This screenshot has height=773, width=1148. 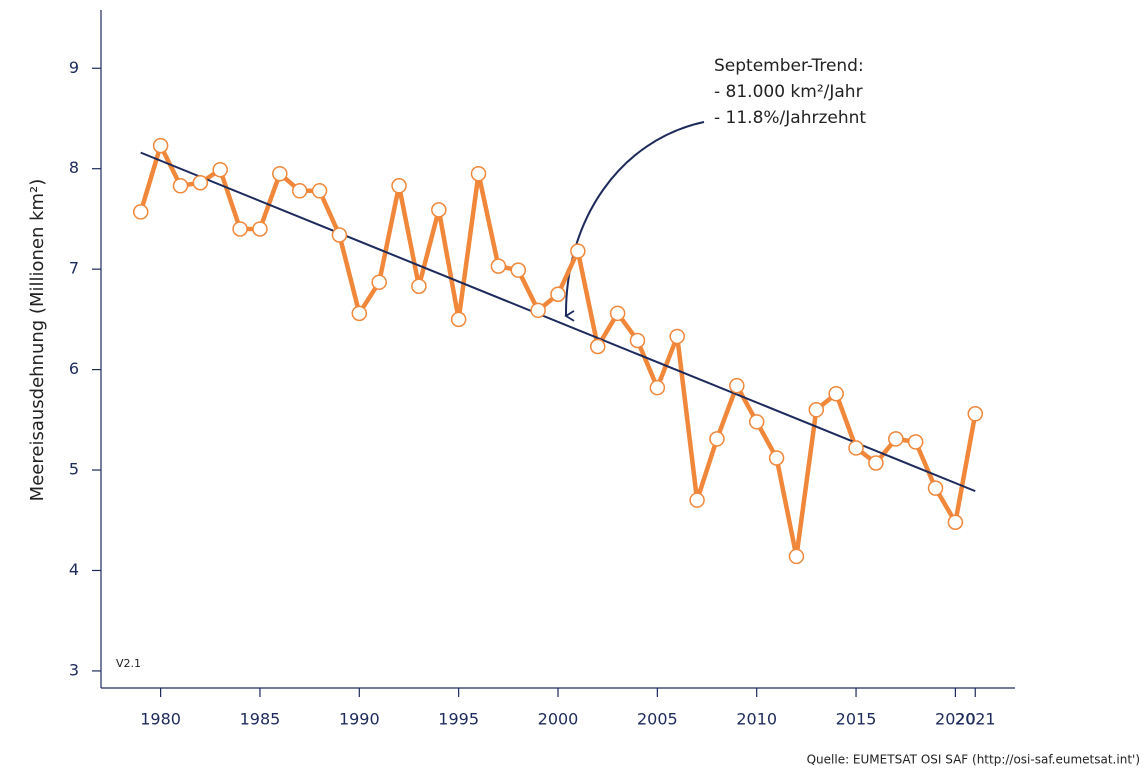 I want to click on x-tick-label: 2000, so click(x=558, y=719).